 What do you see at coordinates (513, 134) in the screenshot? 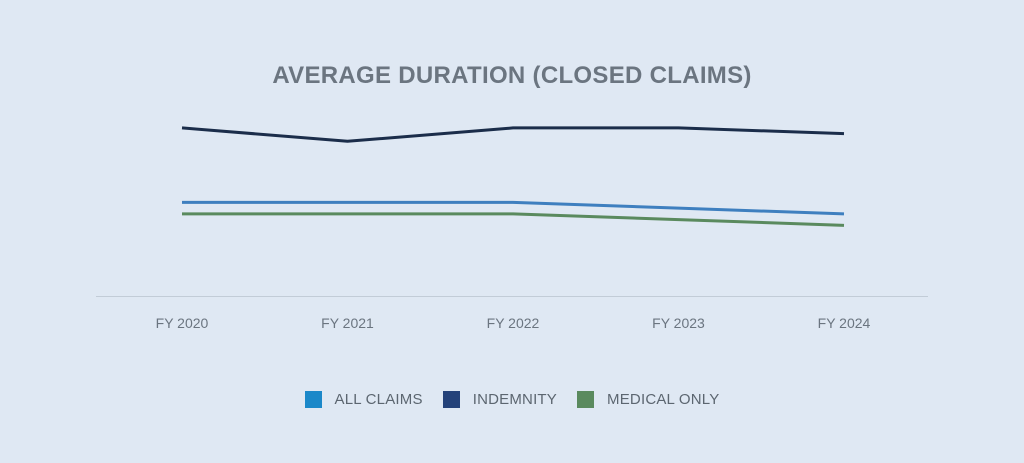
I see `series-line-indemnity` at bounding box center [513, 134].